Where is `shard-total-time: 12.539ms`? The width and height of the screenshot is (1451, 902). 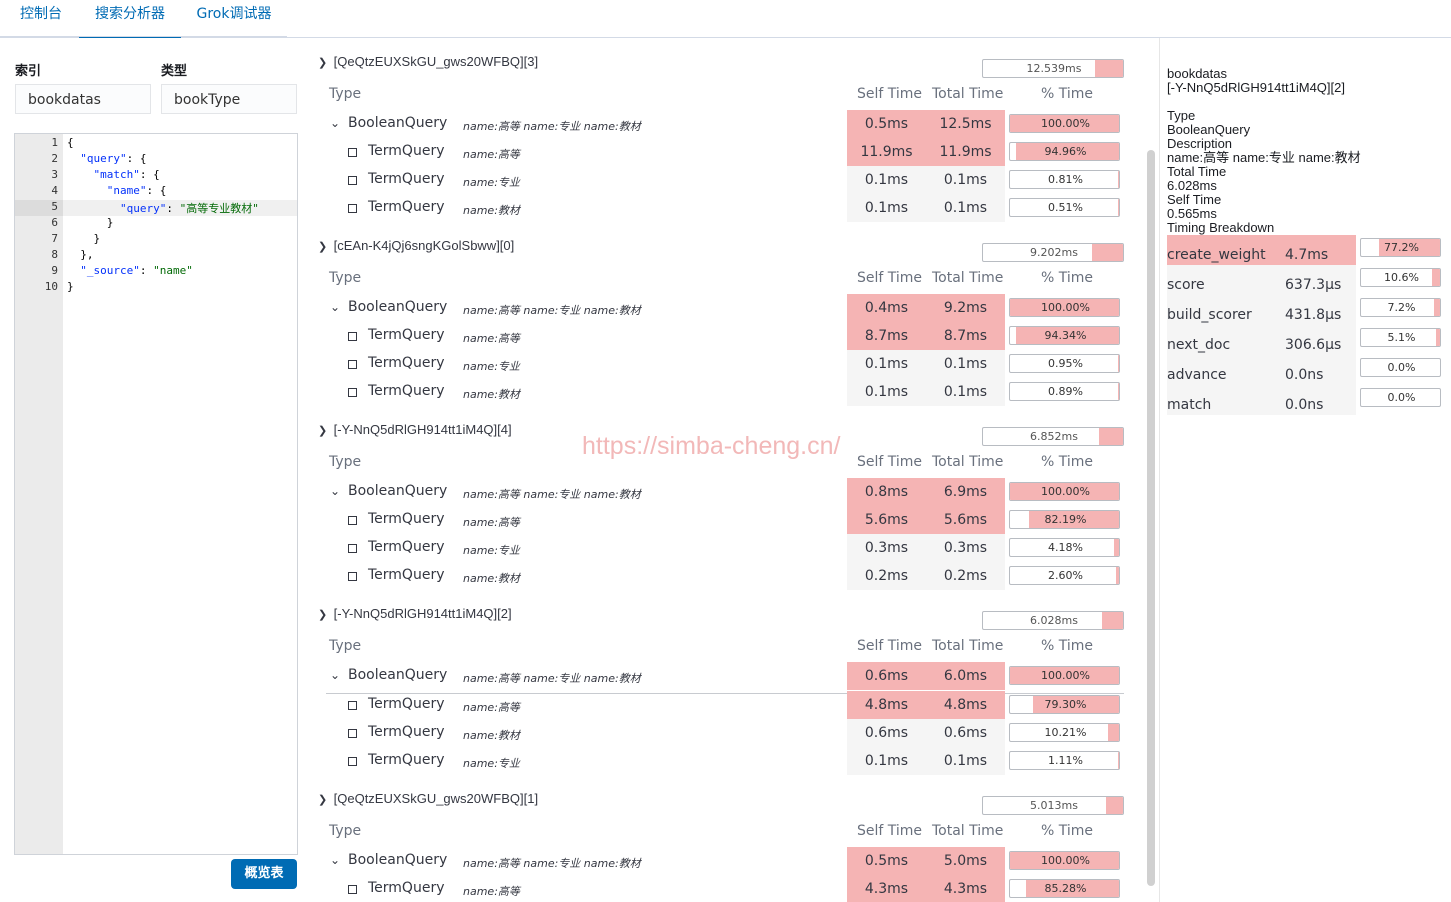
shard-total-time: 12.539ms is located at coordinates (1054, 68).